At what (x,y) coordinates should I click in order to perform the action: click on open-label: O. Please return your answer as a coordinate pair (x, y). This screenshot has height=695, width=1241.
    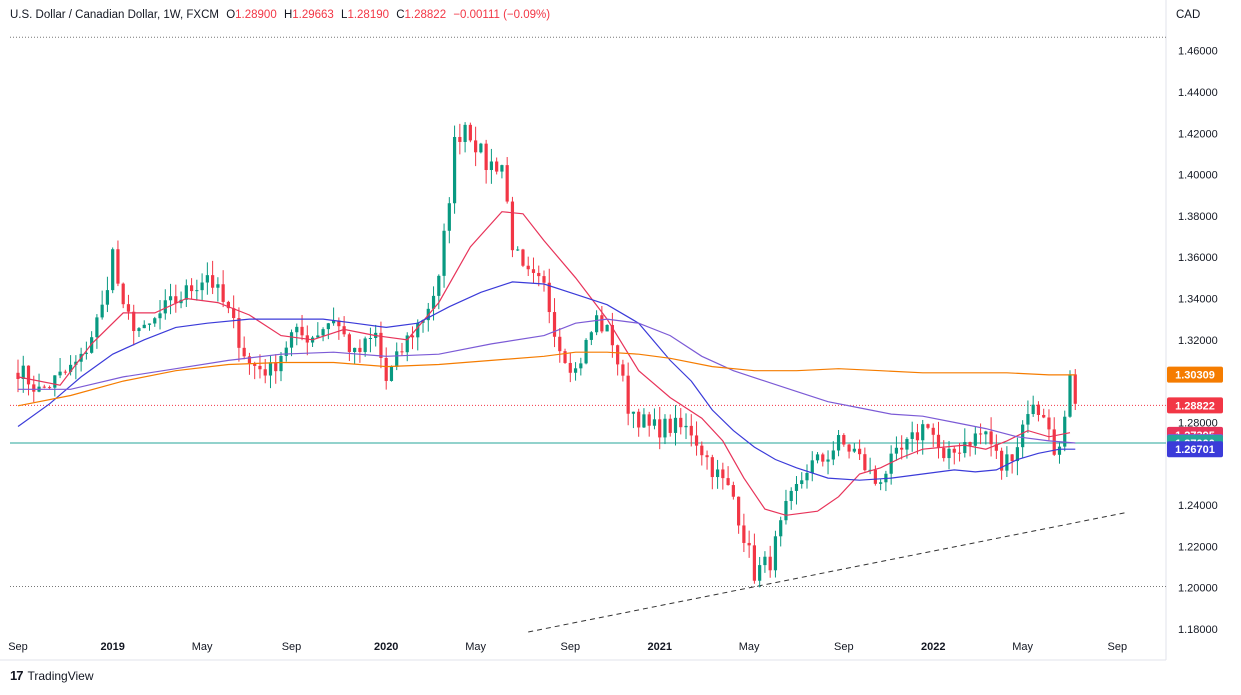
    Looking at the image, I should click on (231, 15).